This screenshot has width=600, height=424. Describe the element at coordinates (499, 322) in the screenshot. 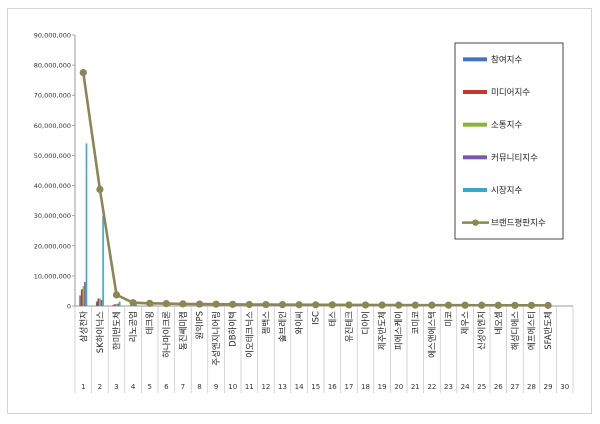

I see `category-label: 네오셈` at that location.